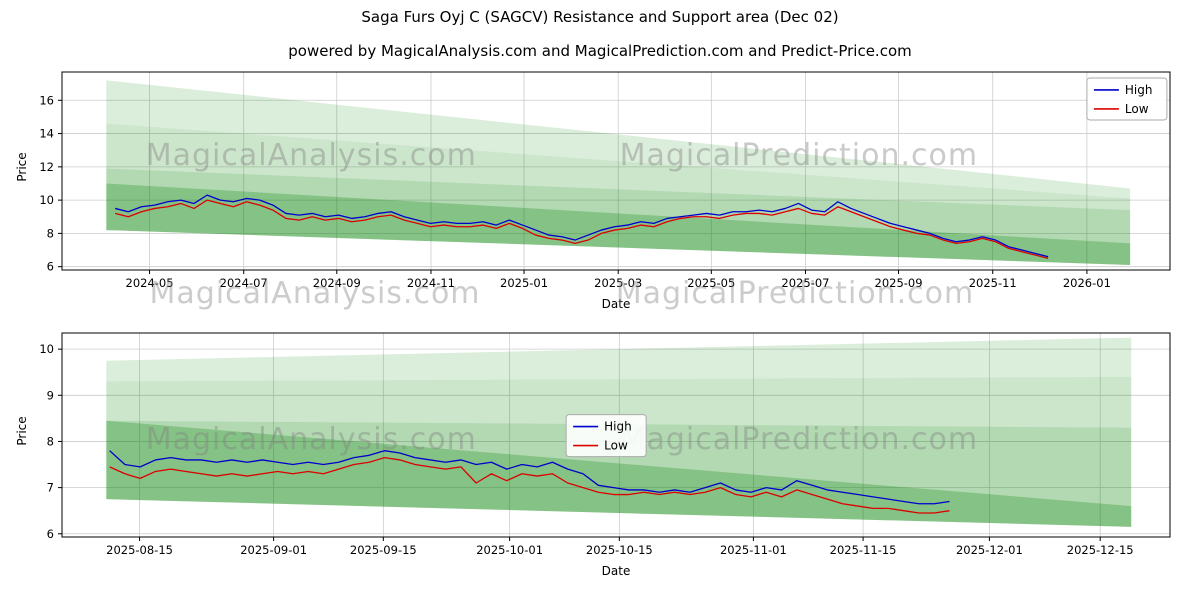  I want to click on x-tick-label: 2025-10-15, so click(619, 550).